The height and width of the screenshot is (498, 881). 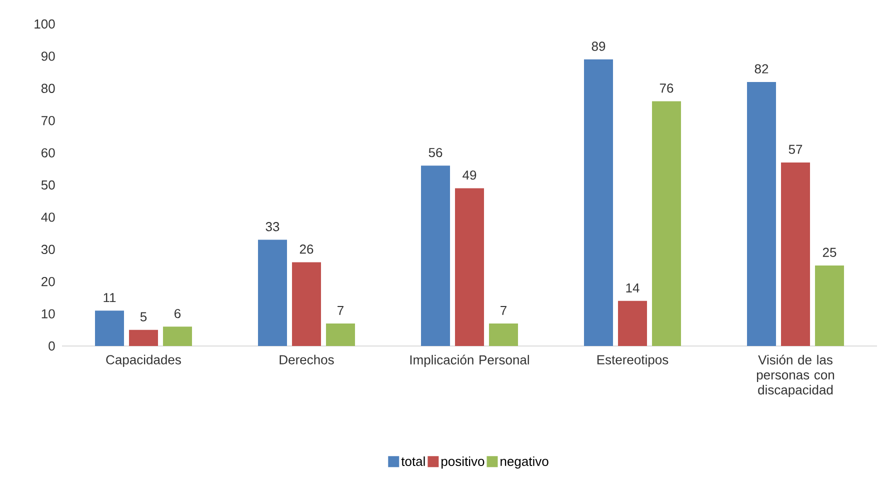 What do you see at coordinates (469, 175) in the screenshot?
I see `data-label: 49` at bounding box center [469, 175].